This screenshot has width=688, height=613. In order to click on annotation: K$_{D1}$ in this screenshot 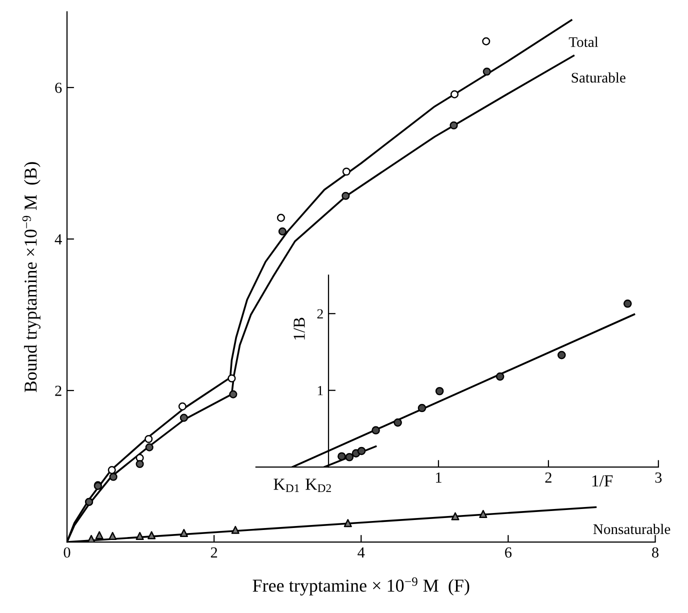, I will do `click(286, 485)`.